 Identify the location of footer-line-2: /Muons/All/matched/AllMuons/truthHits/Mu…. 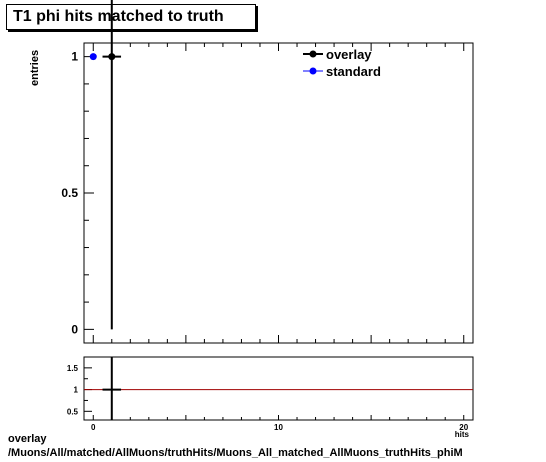
(235, 453).